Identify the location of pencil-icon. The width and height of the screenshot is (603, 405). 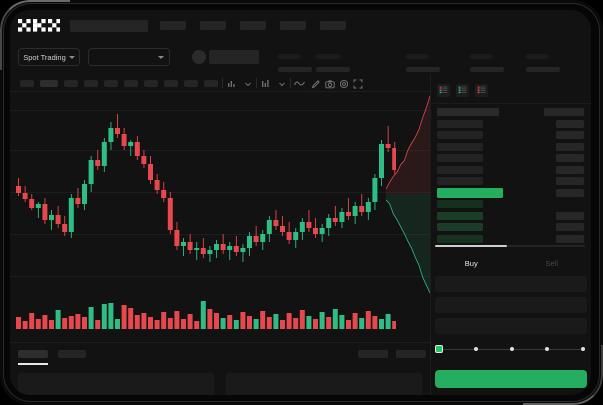
(315, 83).